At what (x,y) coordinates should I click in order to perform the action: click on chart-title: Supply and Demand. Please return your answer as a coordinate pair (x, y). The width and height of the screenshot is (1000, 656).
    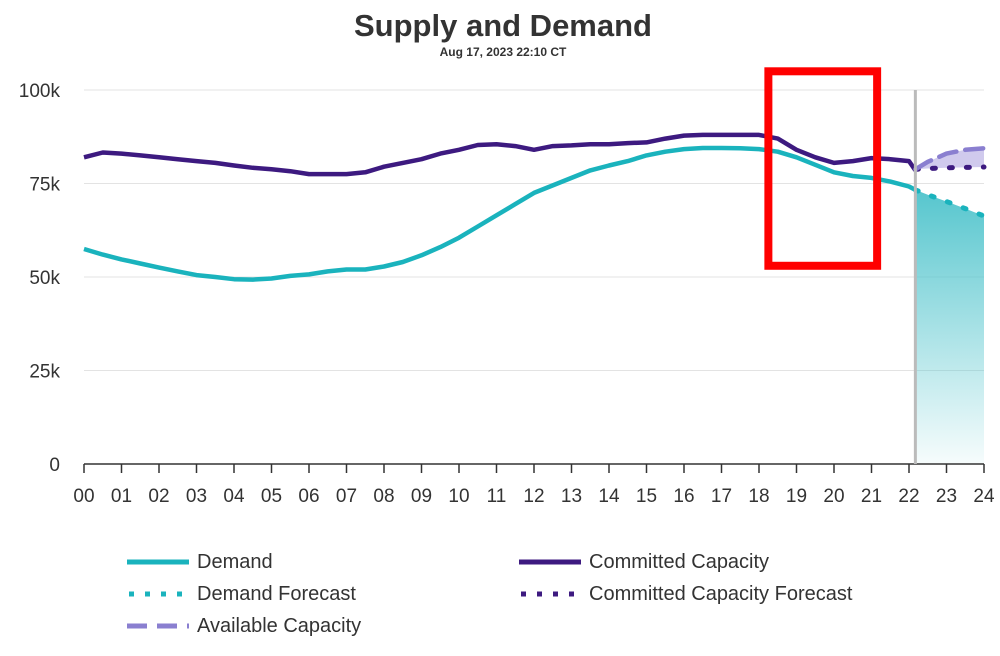
    Looking at the image, I should click on (503, 25).